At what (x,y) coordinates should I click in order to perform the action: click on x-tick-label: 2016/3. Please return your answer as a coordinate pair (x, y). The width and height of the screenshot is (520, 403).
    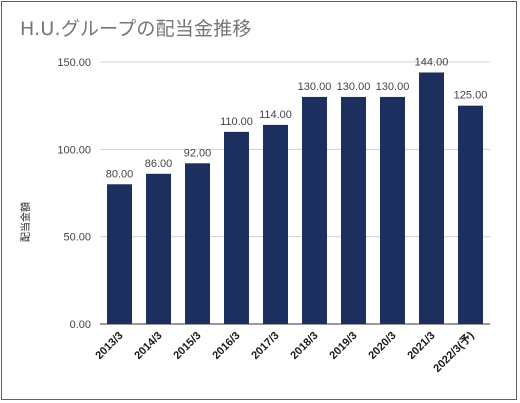
    Looking at the image, I should click on (226, 346).